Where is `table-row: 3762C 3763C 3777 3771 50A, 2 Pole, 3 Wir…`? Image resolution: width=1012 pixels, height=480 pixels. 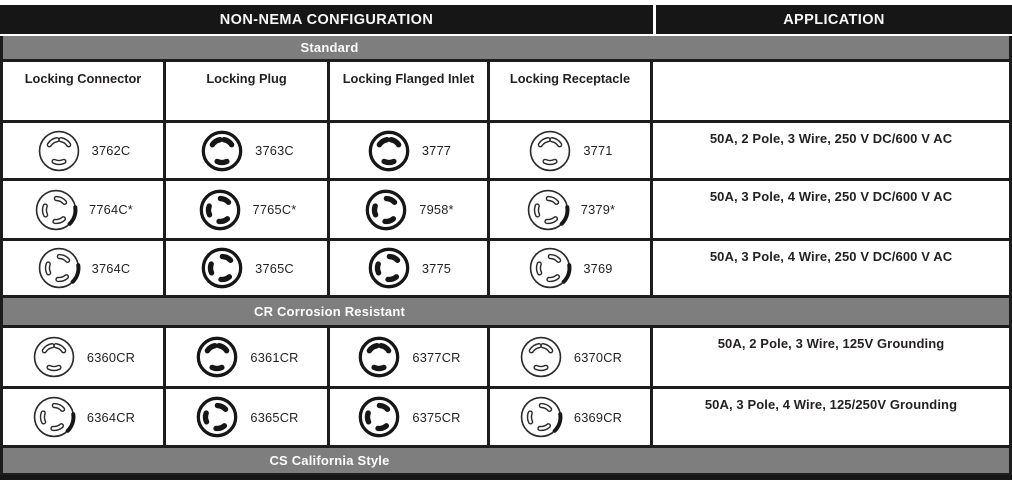 table-row: 3762C 3763C 3777 3771 50A, 2 Pole, 3 Wir… is located at coordinates (506, 150).